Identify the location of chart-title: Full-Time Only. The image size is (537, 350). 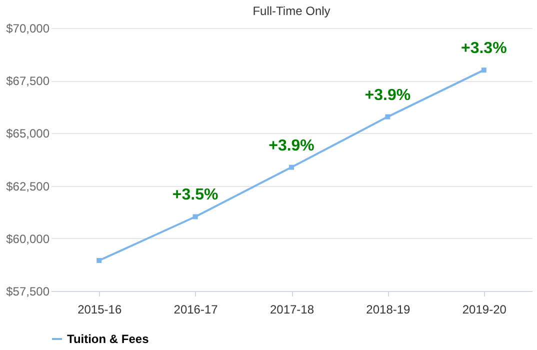
(291, 11).